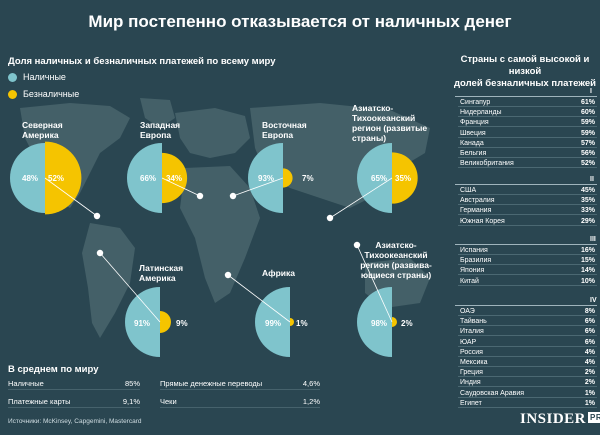  I want to click on legend-cashless-label: Безналичные, so click(51, 94).